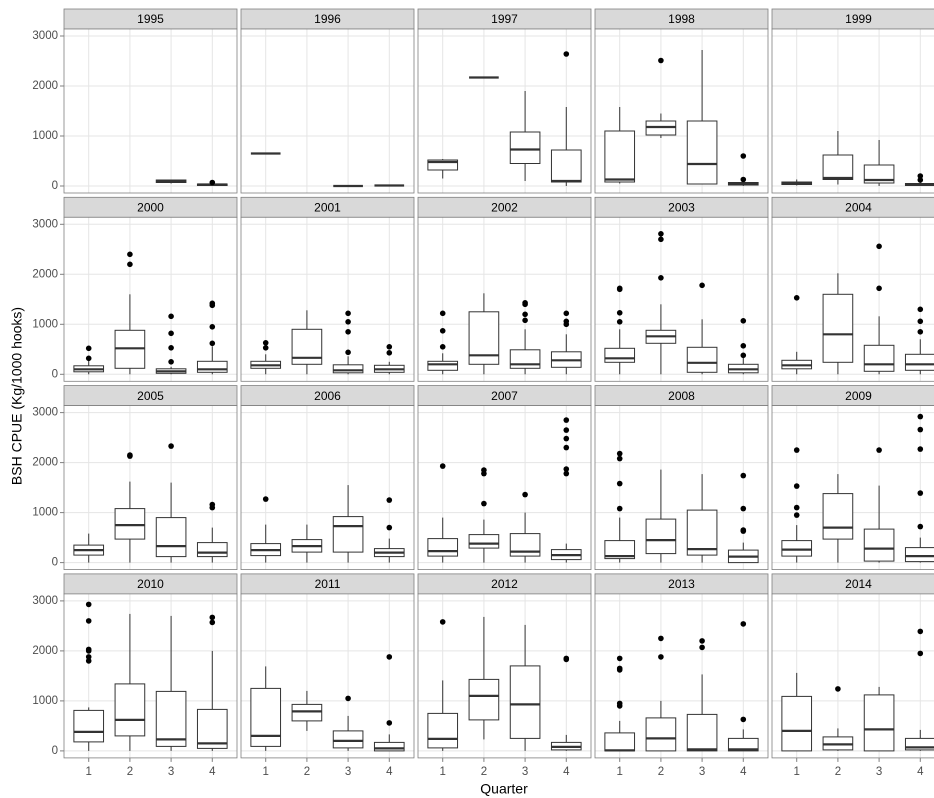 The height and width of the screenshot is (798, 934). Describe the element at coordinates (150, 396) in the screenshot. I see `strip-title: 2005` at that location.